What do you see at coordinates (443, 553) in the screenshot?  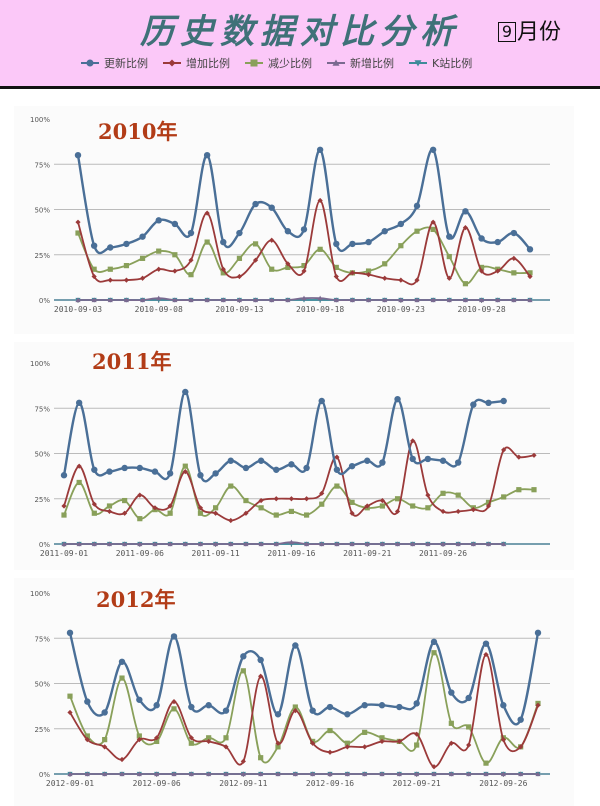 I see `x-tick-label: 2011-09-26` at bounding box center [443, 553].